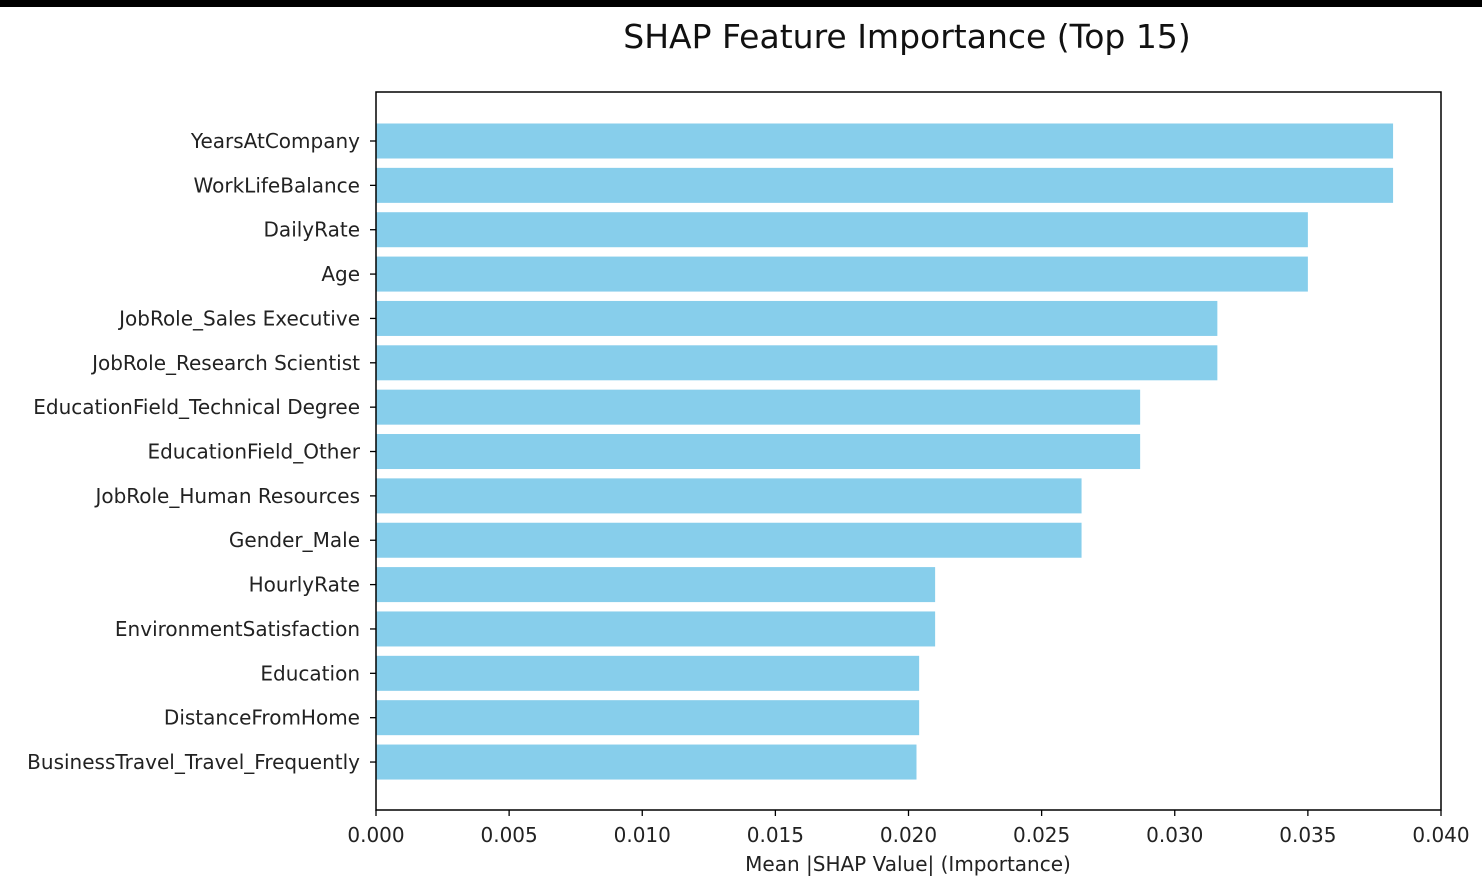 The image size is (1482, 890). Describe the element at coordinates (294, 540) in the screenshot. I see `y-tick-label: Gender_Male` at that location.